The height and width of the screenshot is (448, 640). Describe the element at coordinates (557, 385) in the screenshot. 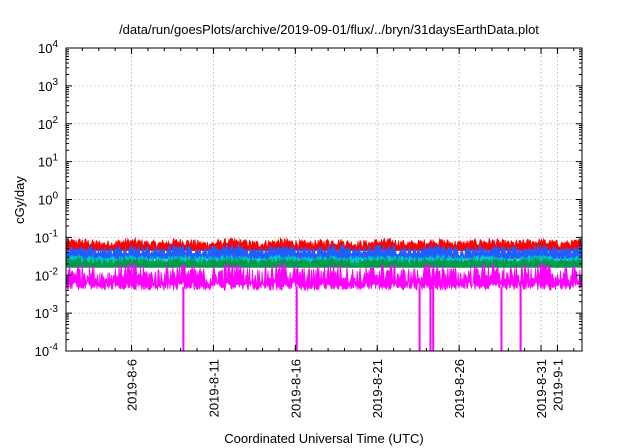

I see `x-tick-label: 2019-9-1` at that location.